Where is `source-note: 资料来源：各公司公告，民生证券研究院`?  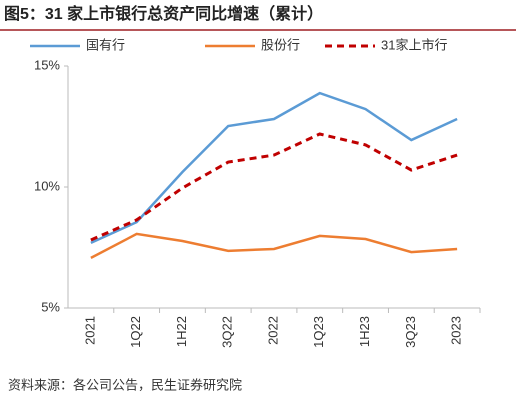
source-note: 资料来源：各公司公告，民生证券研究院 is located at coordinates (125, 384).